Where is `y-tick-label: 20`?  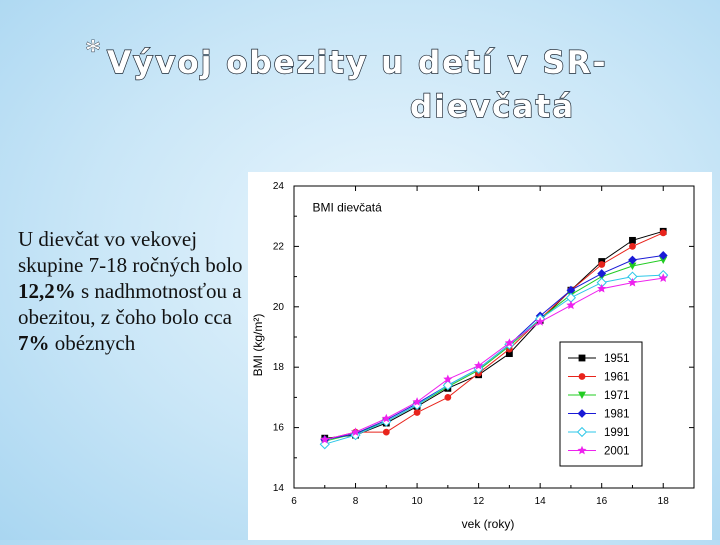 y-tick-label: 20 is located at coordinates (279, 307).